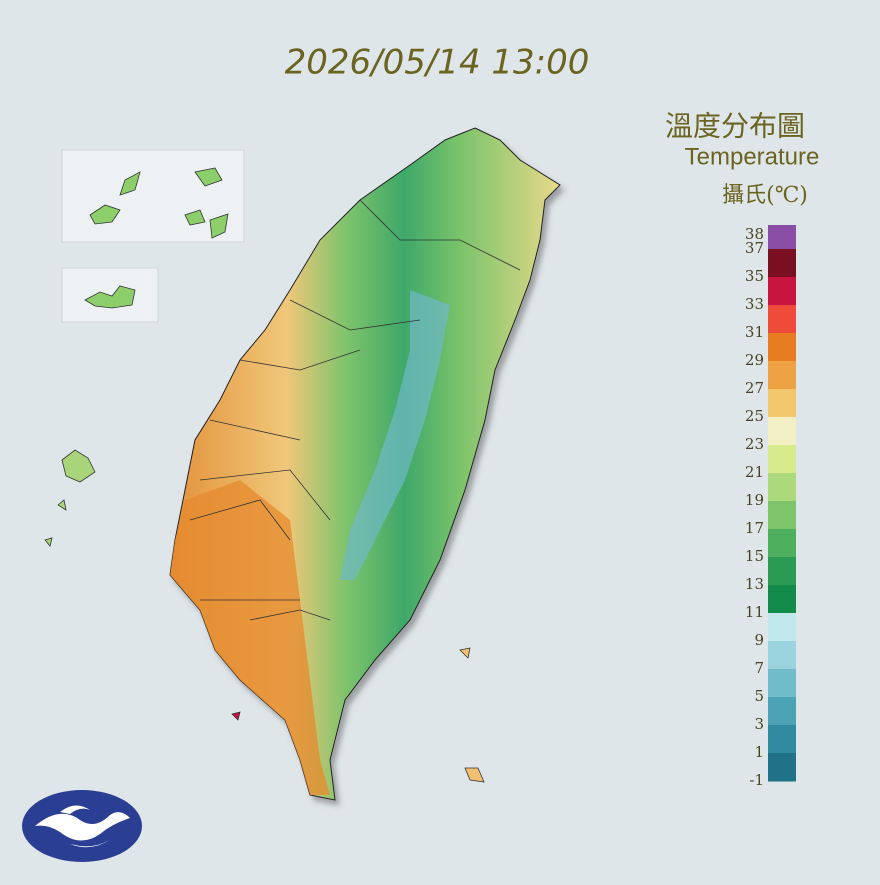 Image resolution: width=880 pixels, height=885 pixels. I want to click on legend-tick-label: 11, so click(754, 612).